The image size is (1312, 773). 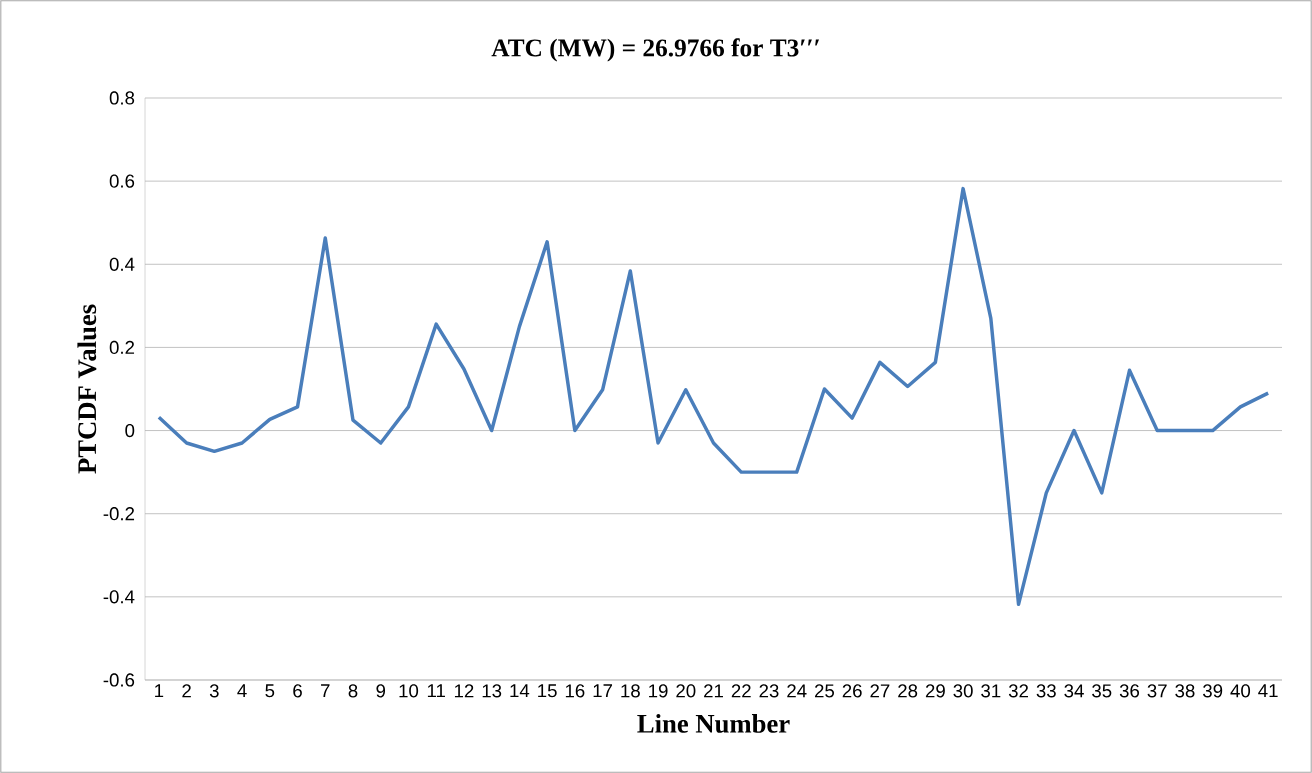 I want to click on x-tick-label: 39, so click(x=1213, y=691).